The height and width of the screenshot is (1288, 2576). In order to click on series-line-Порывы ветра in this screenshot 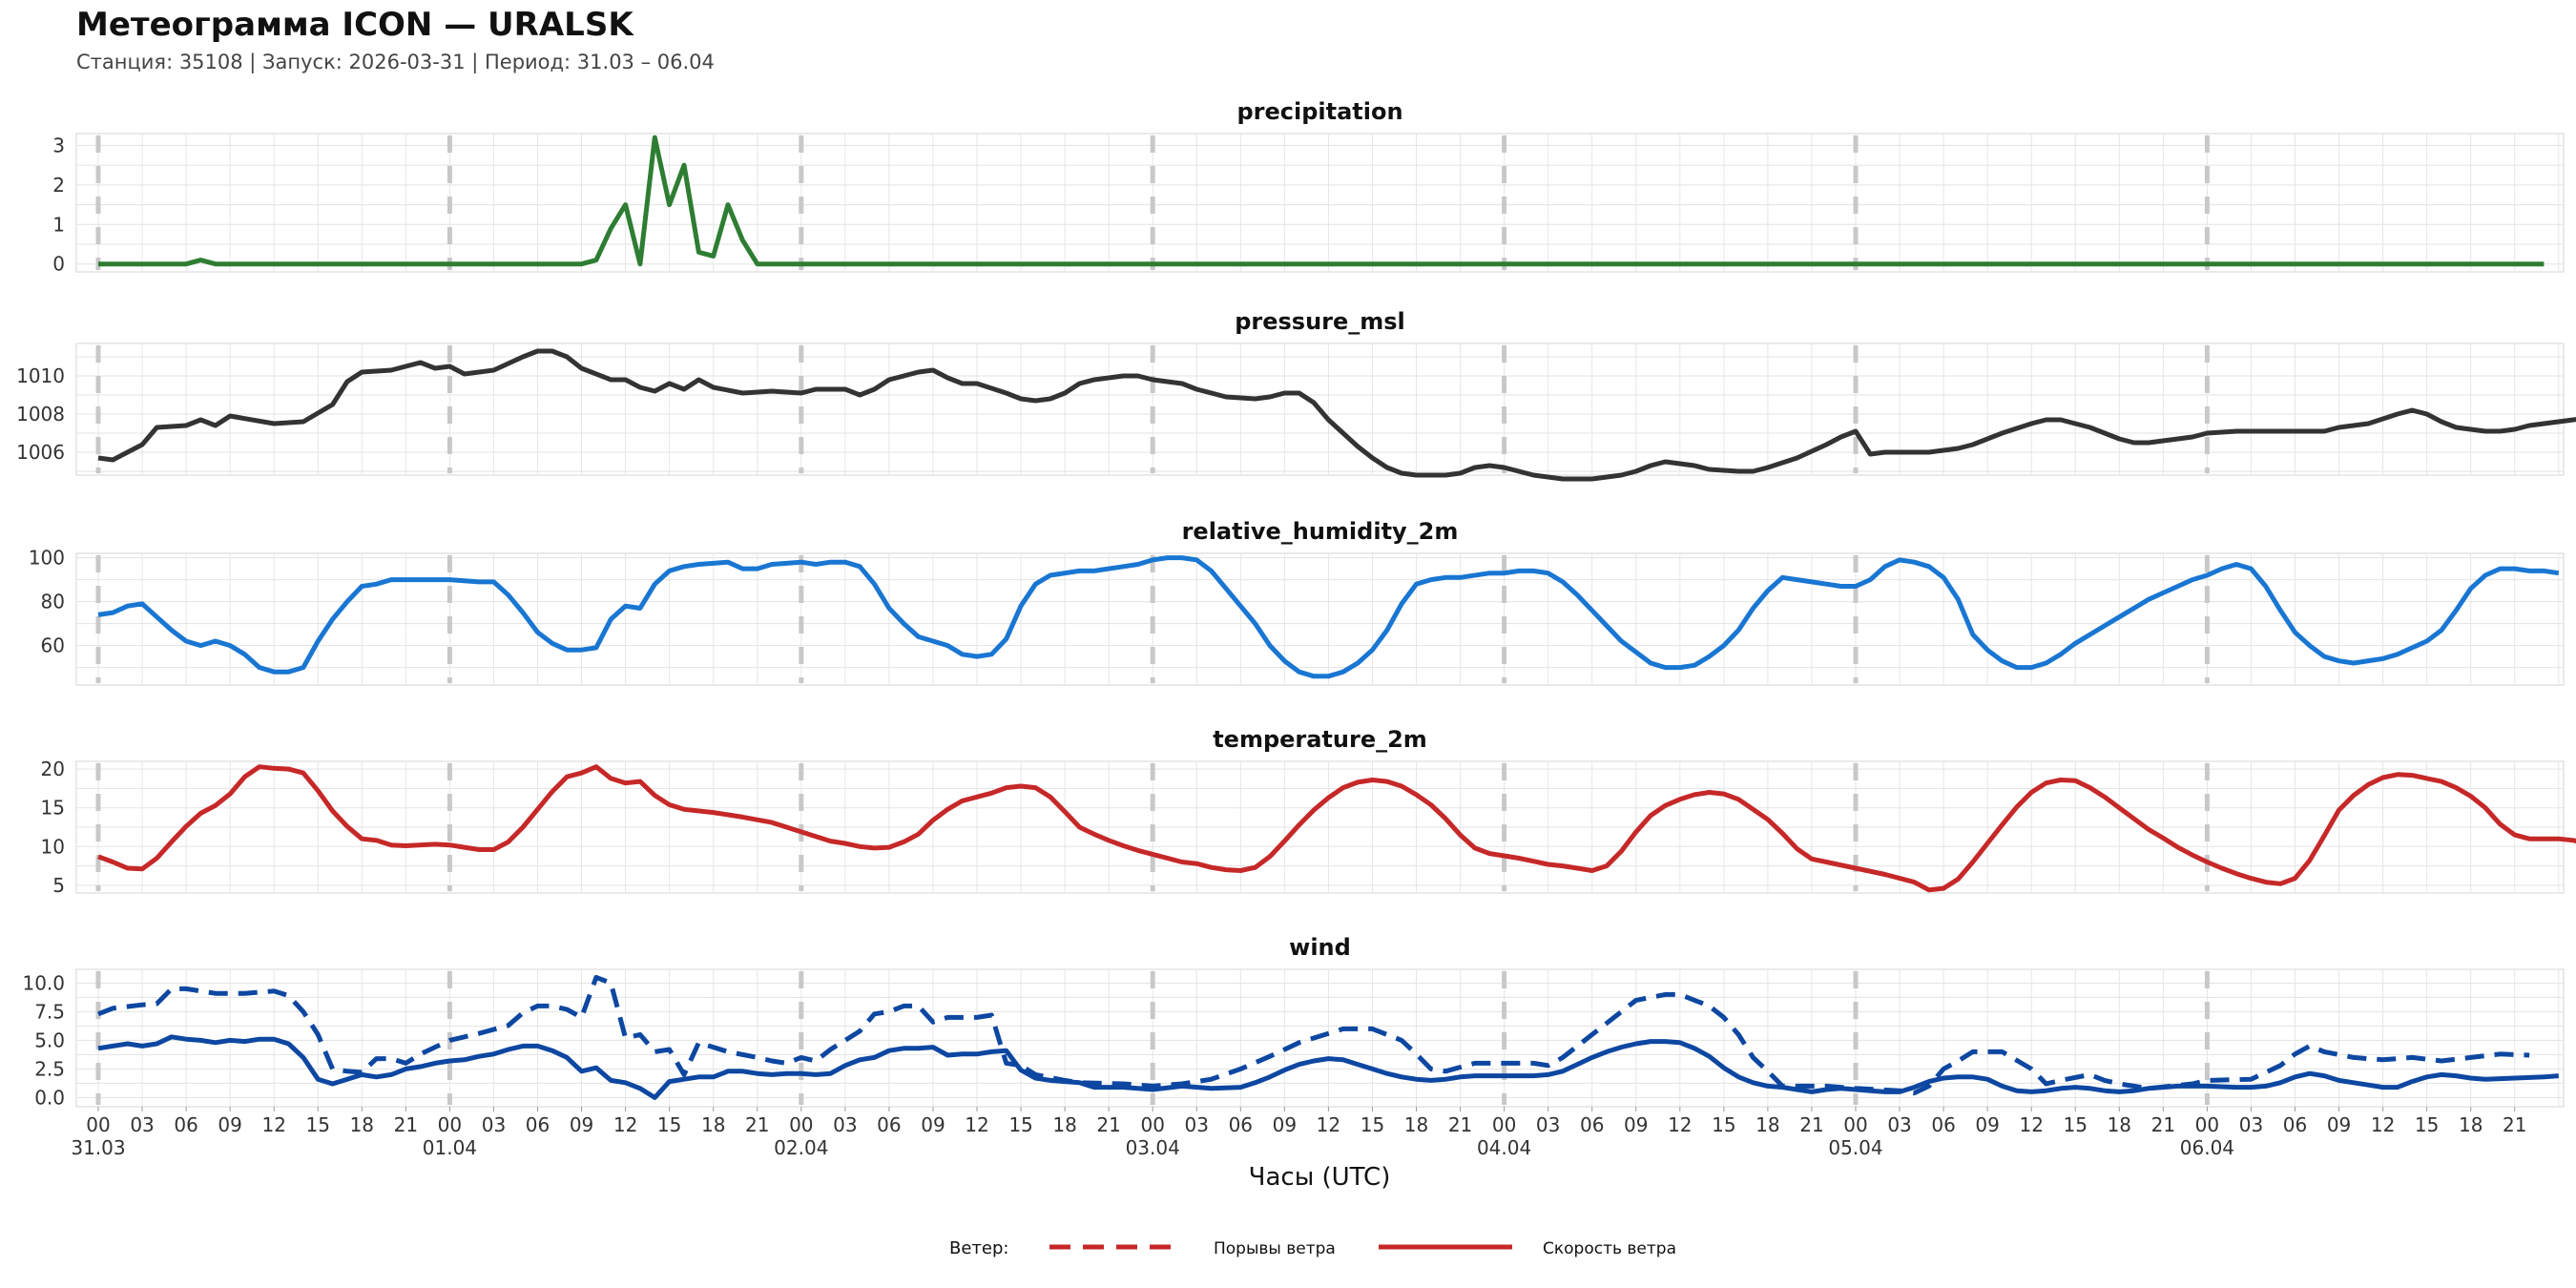, I will do `click(1313, 1035)`.